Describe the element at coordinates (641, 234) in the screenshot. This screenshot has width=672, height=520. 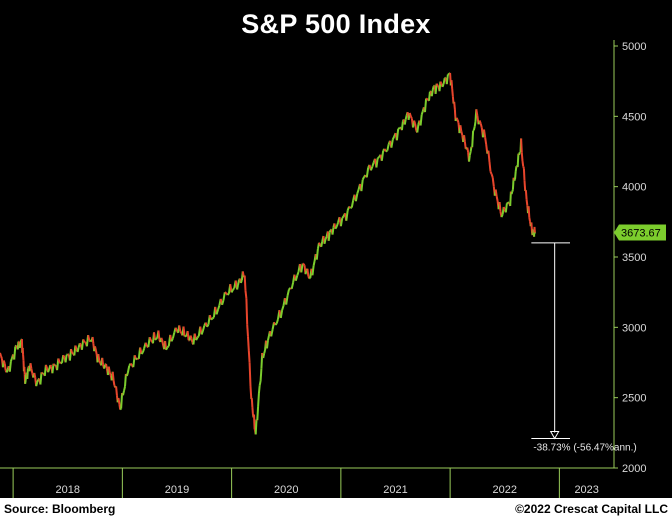
I see `last-value-label: 3673.67` at that location.